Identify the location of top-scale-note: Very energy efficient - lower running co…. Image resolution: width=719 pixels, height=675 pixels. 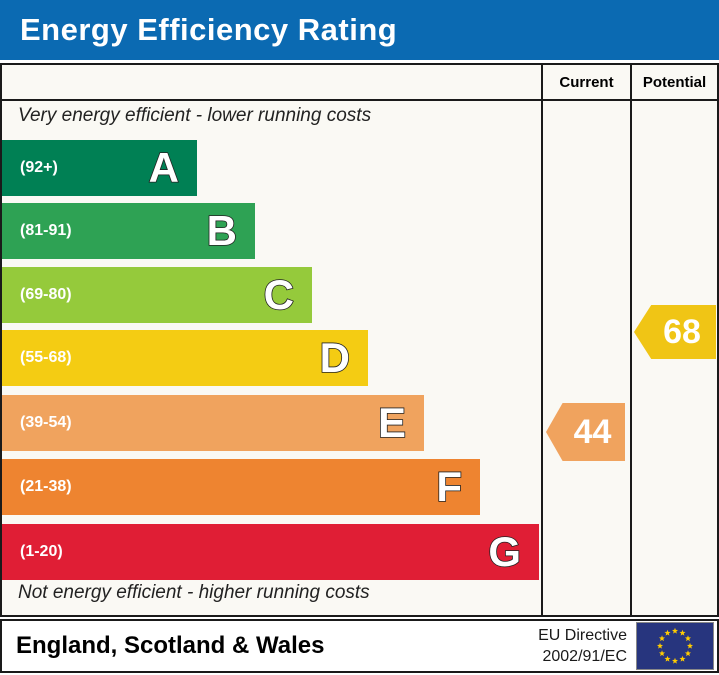
(195, 115).